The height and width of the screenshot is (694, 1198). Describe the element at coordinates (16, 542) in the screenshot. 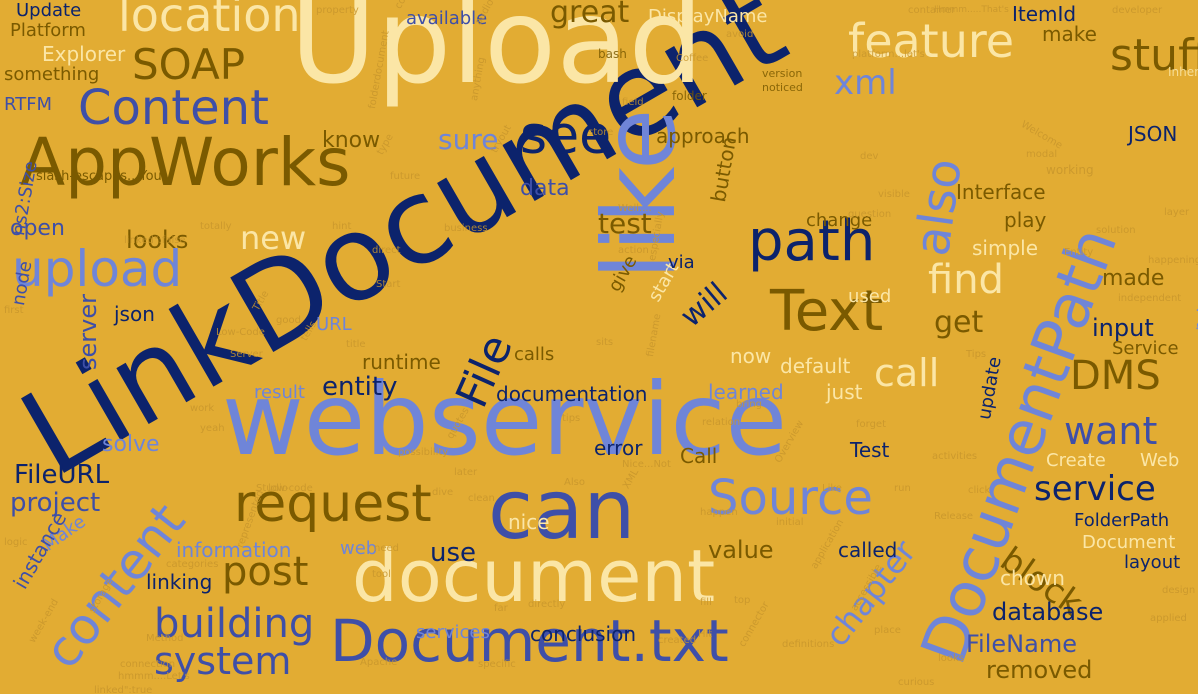

I see `cloud-word: logic` at that location.